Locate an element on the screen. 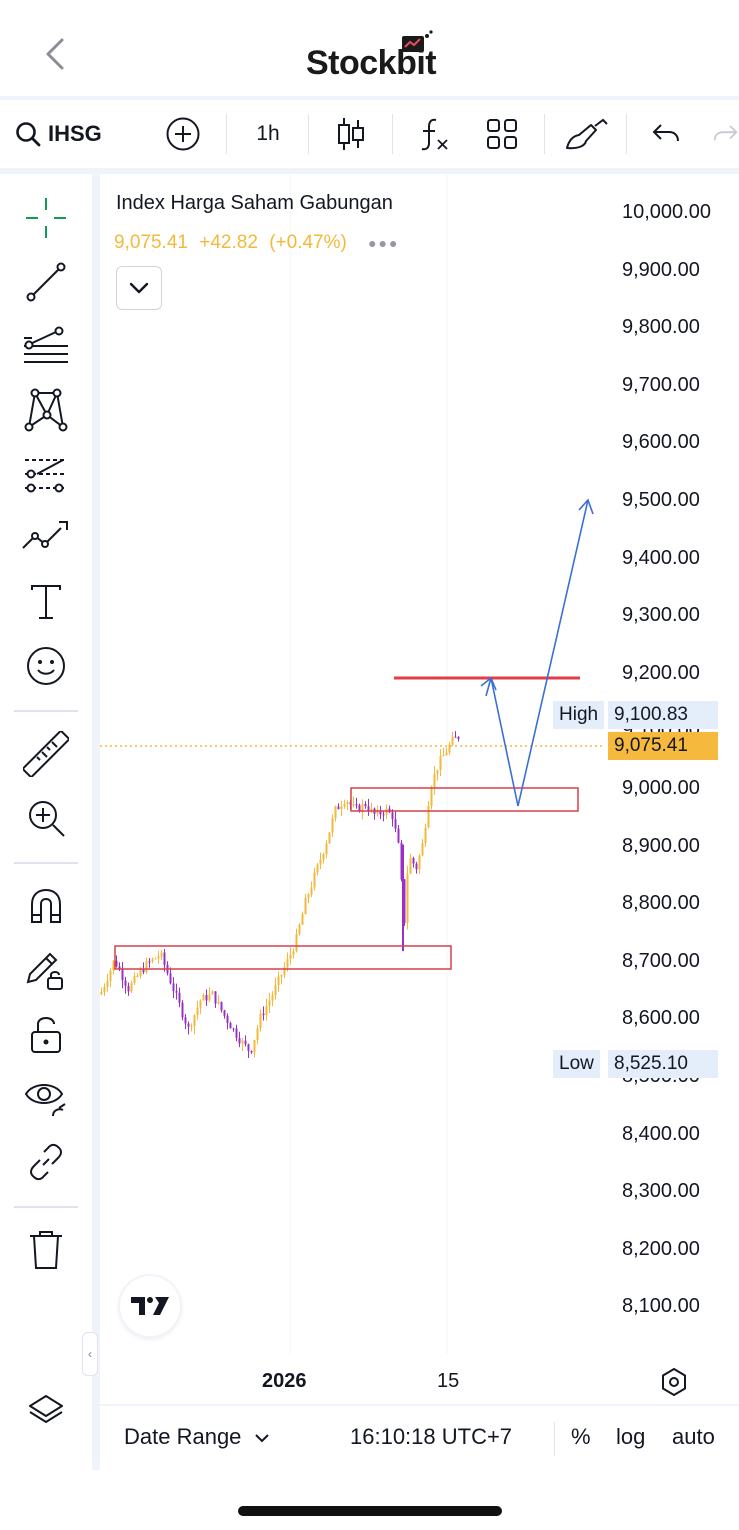 This screenshot has height=1530, width=739. pattern-tool is located at coordinates (46, 410).